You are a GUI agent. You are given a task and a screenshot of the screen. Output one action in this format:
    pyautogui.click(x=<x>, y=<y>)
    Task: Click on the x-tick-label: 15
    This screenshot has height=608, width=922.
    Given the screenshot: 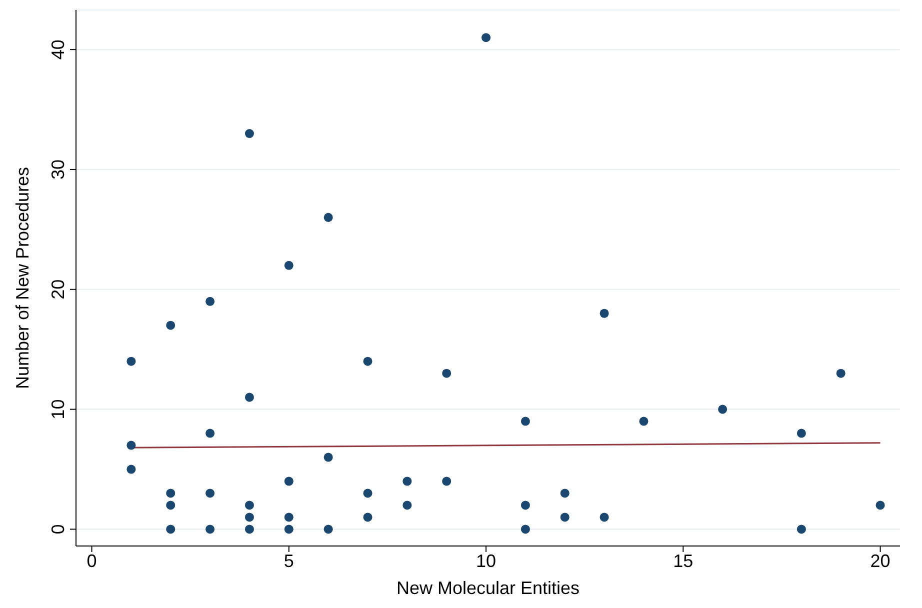 What is the action you would take?
    pyautogui.click(x=683, y=560)
    